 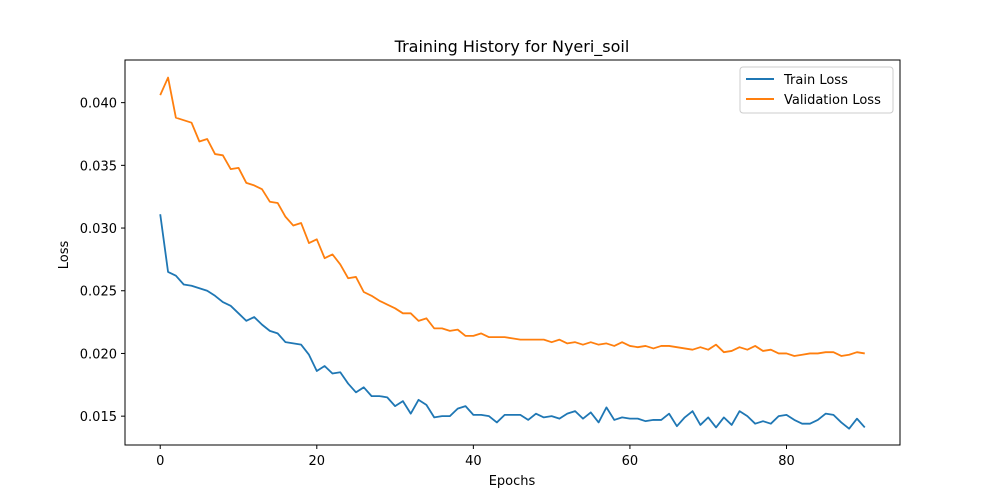 What do you see at coordinates (64, 255) in the screenshot?
I see `y-axis-label: Loss` at bounding box center [64, 255].